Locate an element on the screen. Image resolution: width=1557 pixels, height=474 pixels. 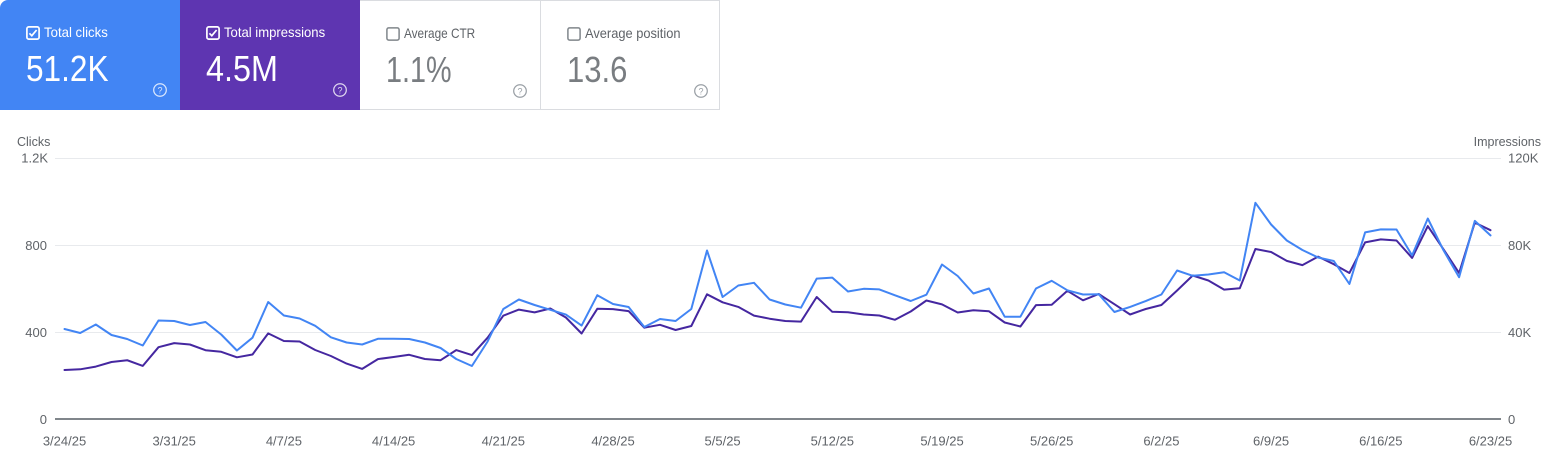
svg-text: 800 is located at coordinates (36, 245).